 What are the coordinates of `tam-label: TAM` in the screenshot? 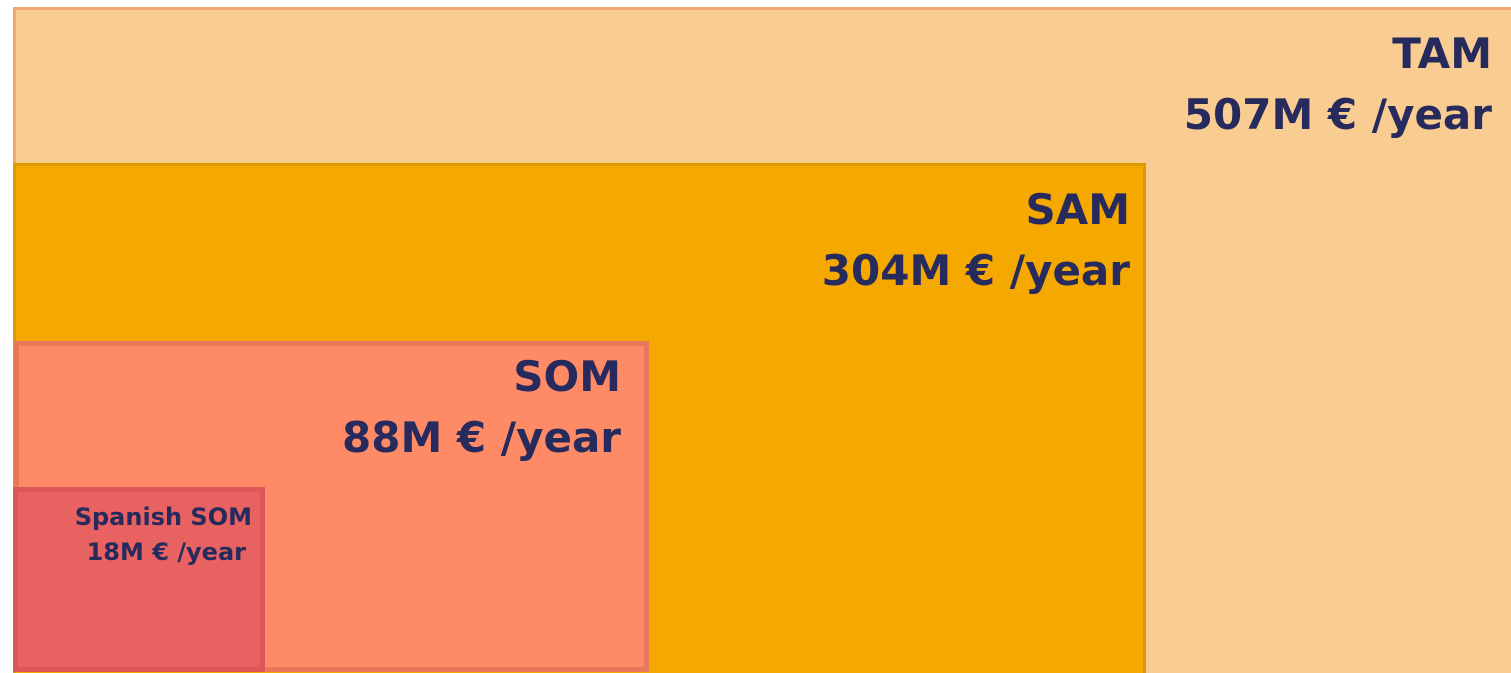 It's located at (1442, 53).